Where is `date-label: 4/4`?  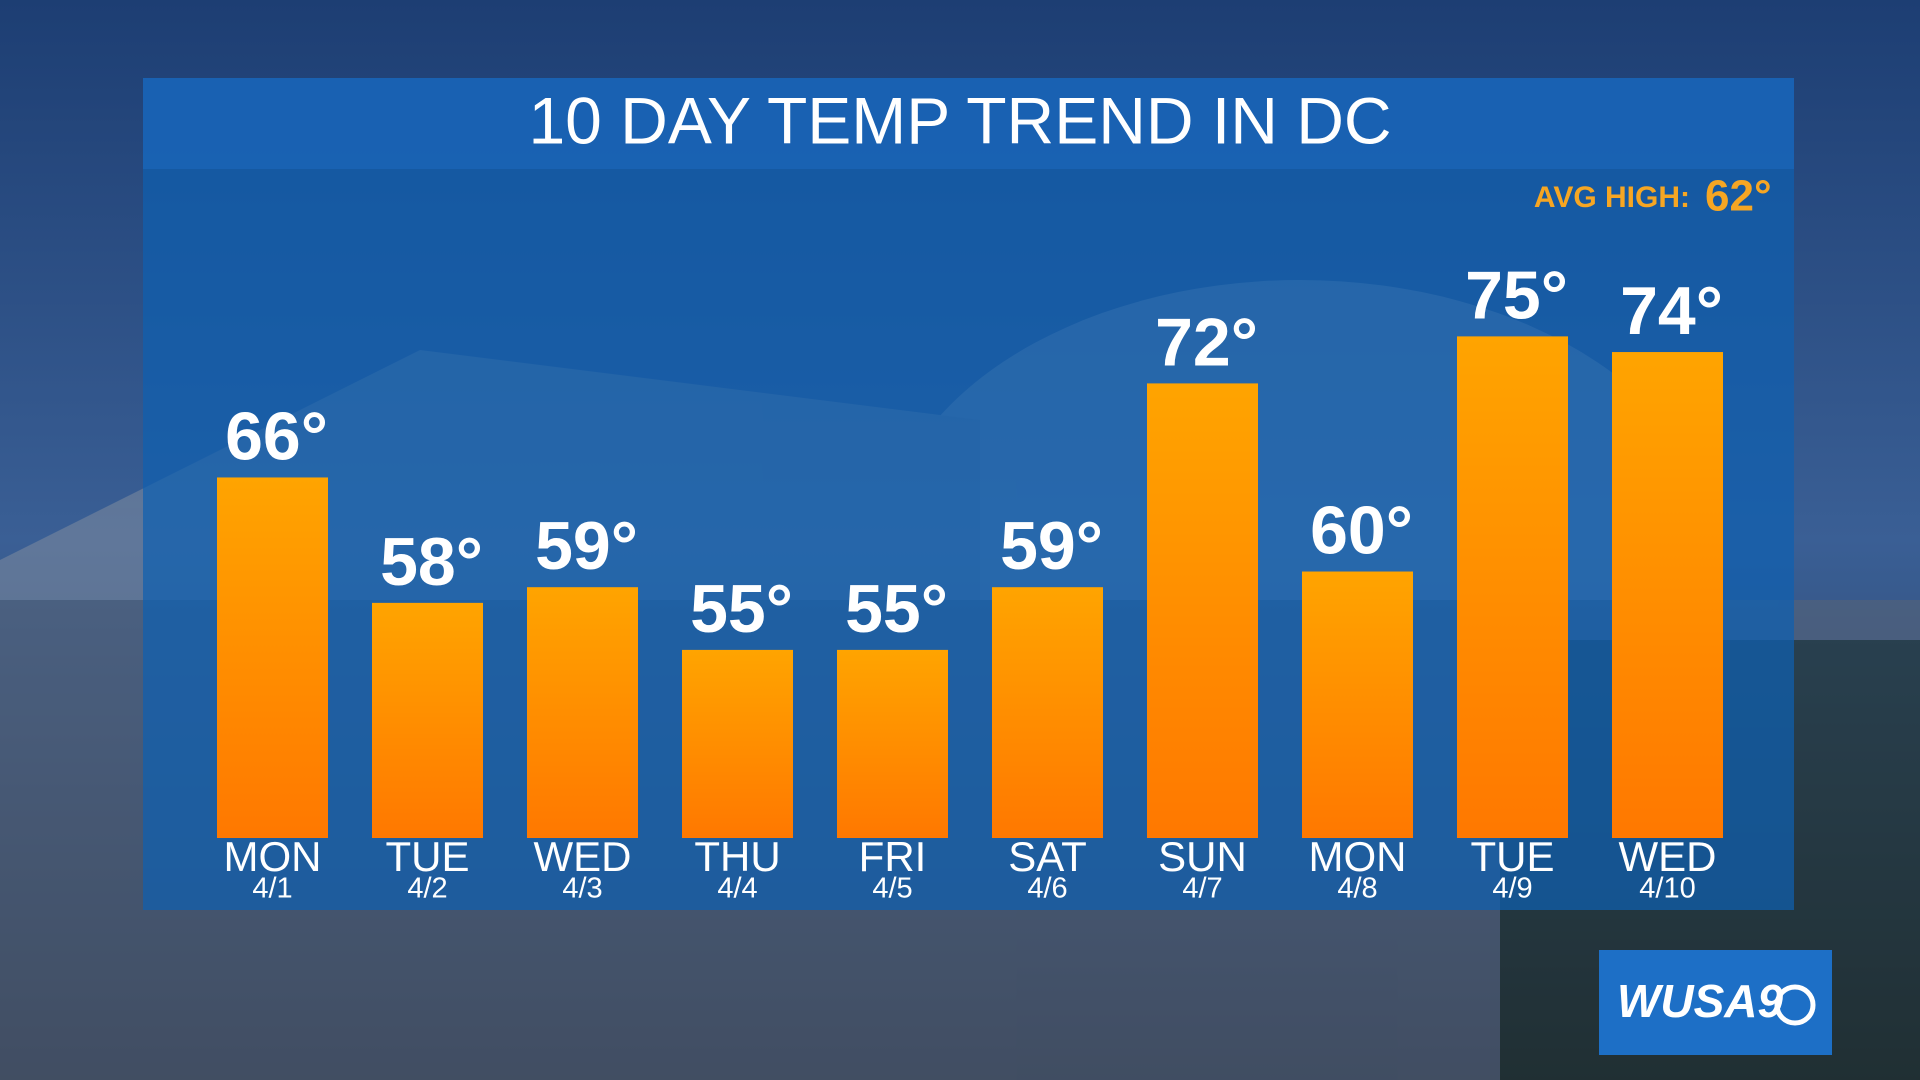 date-label: 4/4 is located at coordinates (737, 889).